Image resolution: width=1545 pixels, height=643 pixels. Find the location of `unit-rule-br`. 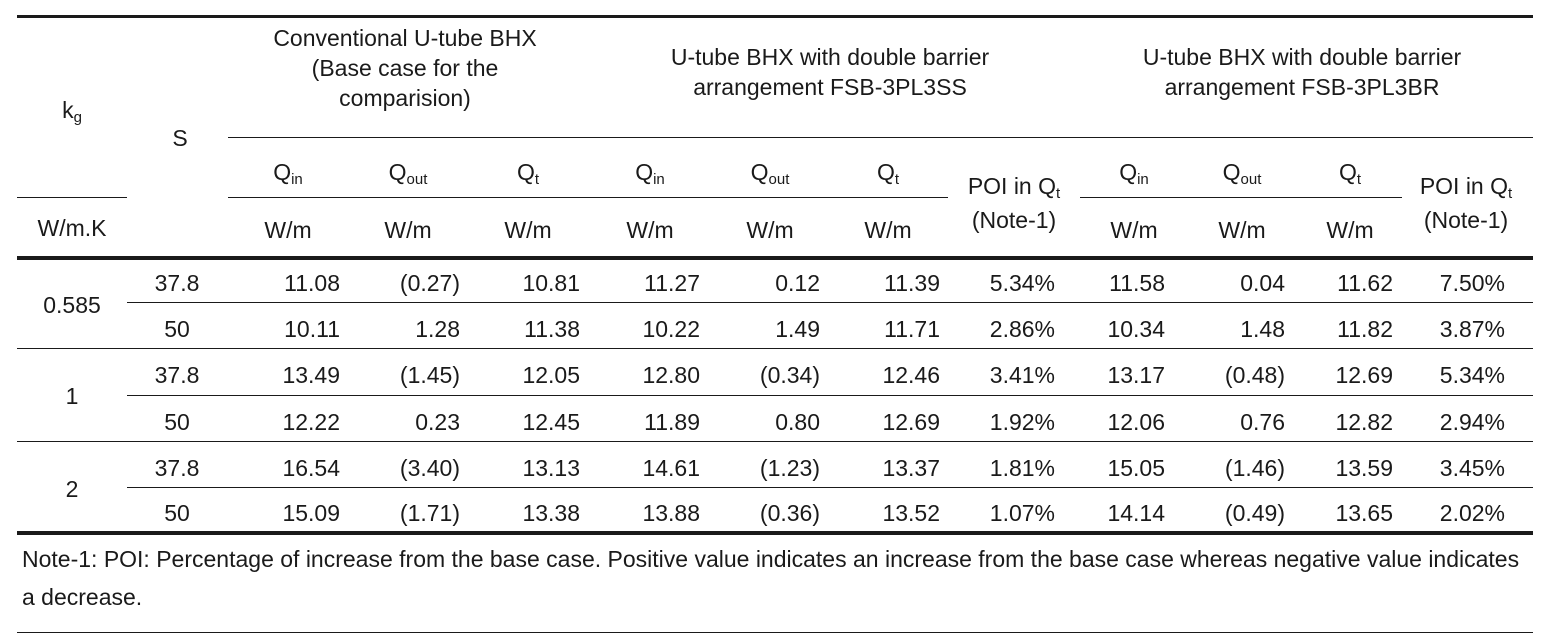

unit-rule-br is located at coordinates (1241, 197).